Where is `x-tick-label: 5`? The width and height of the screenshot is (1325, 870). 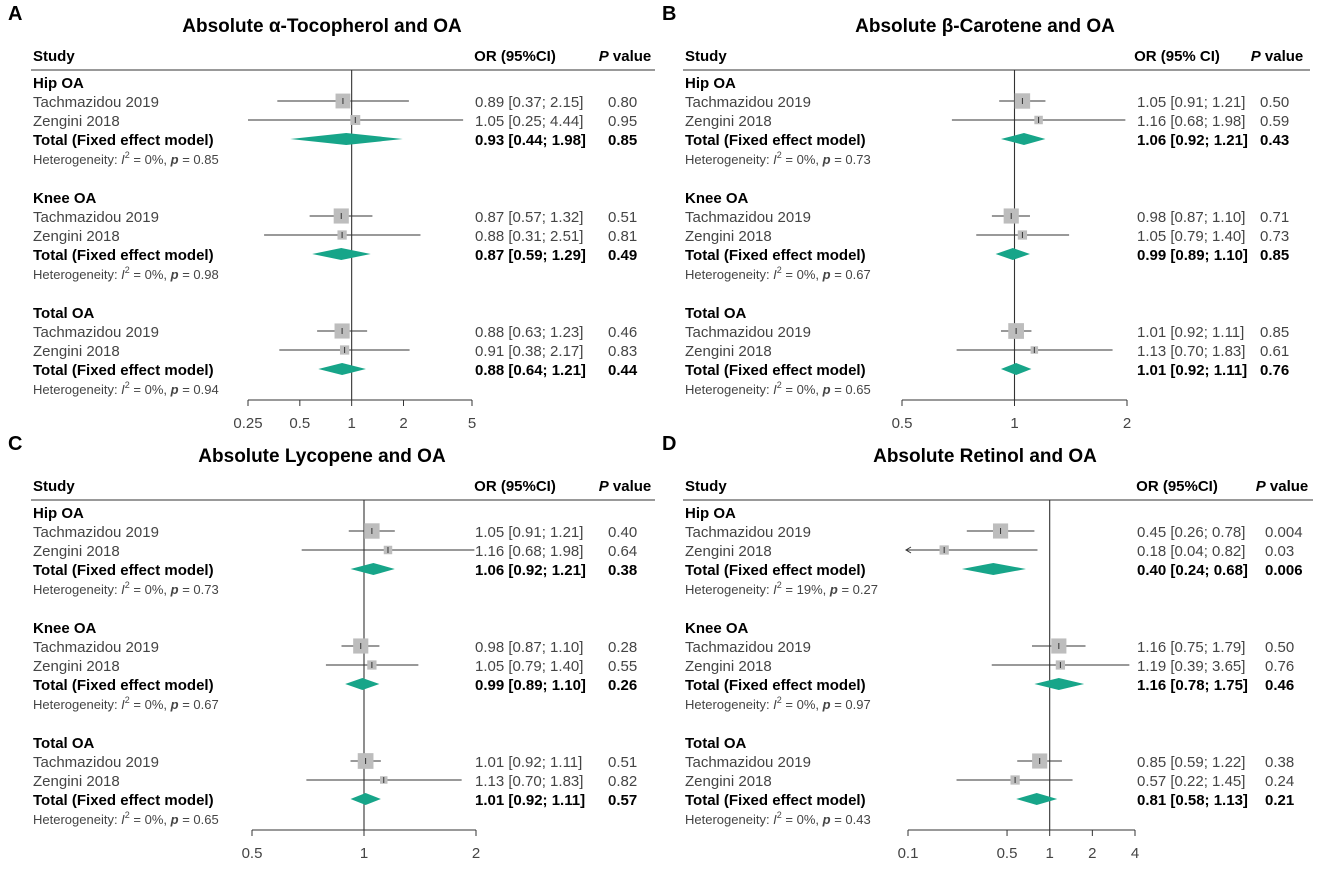 x-tick-label: 5 is located at coordinates (472, 423).